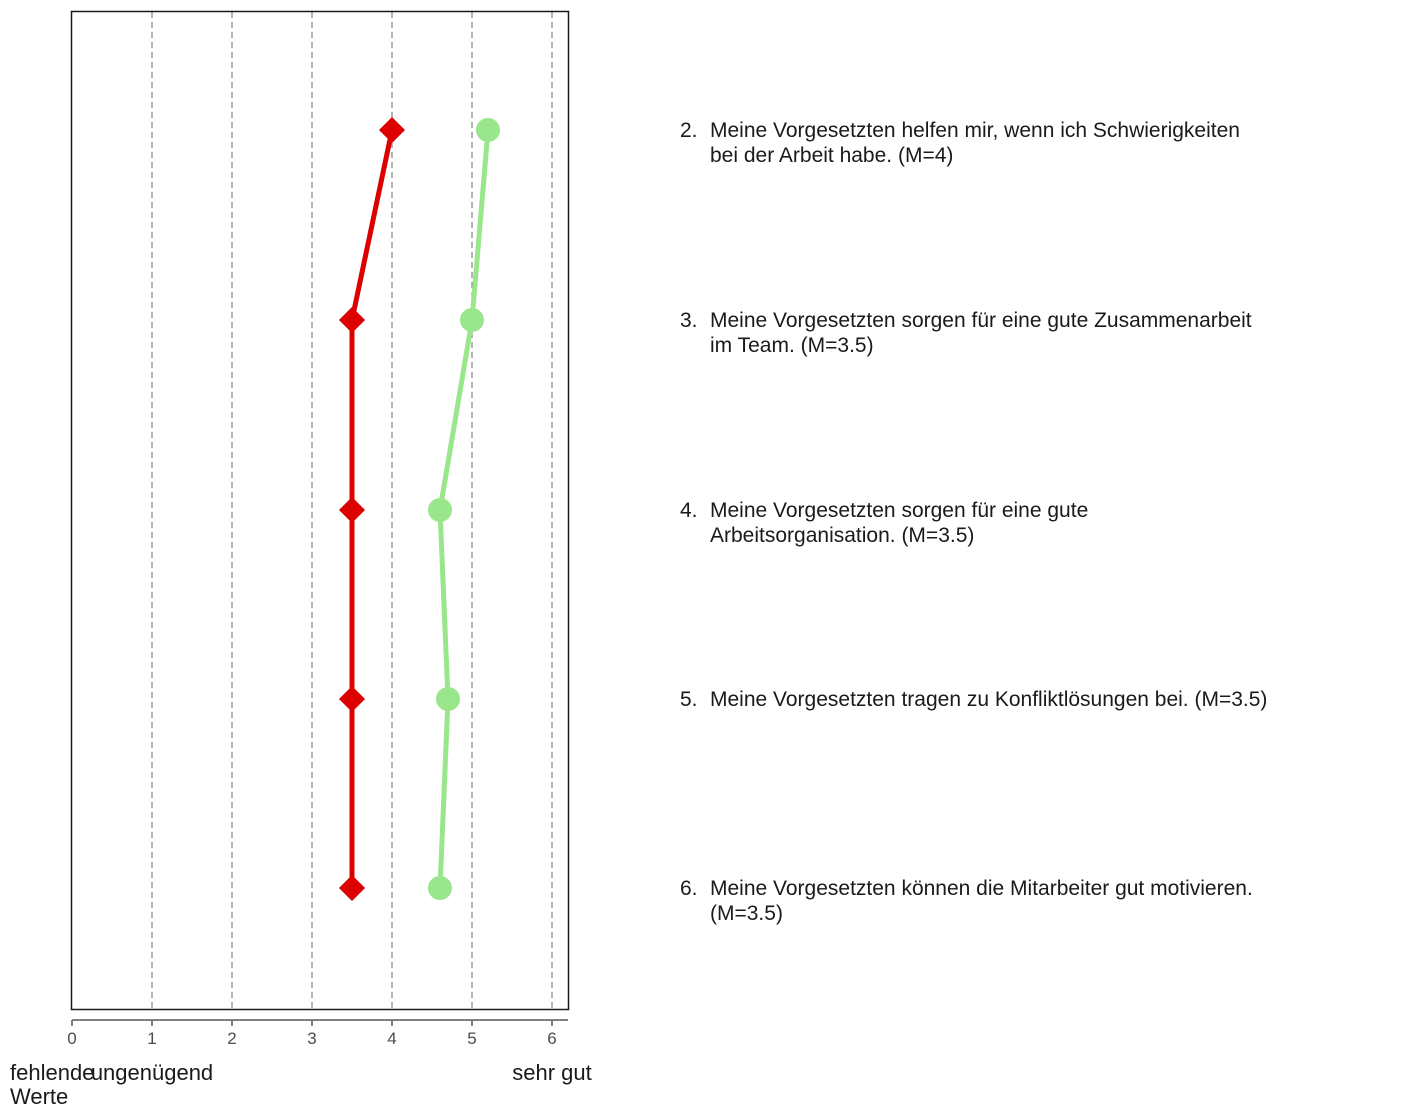  What do you see at coordinates (746, 913) in the screenshot?
I see `item-statement-line: (M=3.5)` at bounding box center [746, 913].